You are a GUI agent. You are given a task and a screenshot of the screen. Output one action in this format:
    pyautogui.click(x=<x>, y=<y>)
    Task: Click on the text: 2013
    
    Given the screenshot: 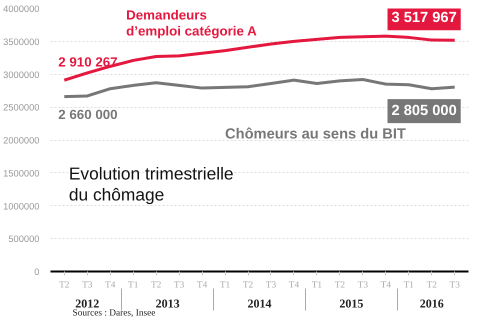 What is the action you would take?
    pyautogui.click(x=168, y=303)
    